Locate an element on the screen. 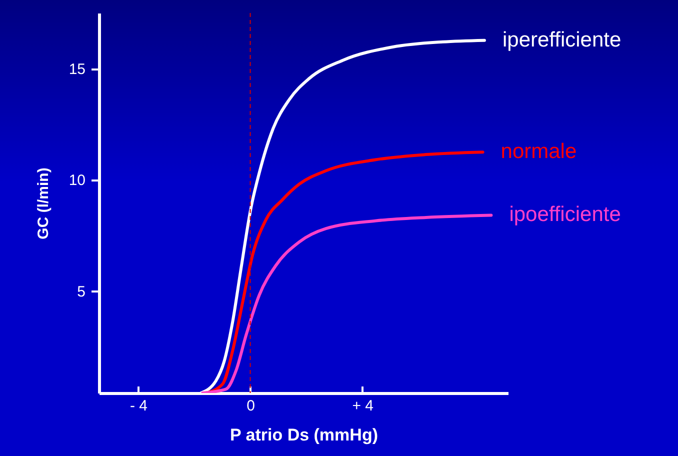  series-label: iperefficiente is located at coordinates (562, 40).